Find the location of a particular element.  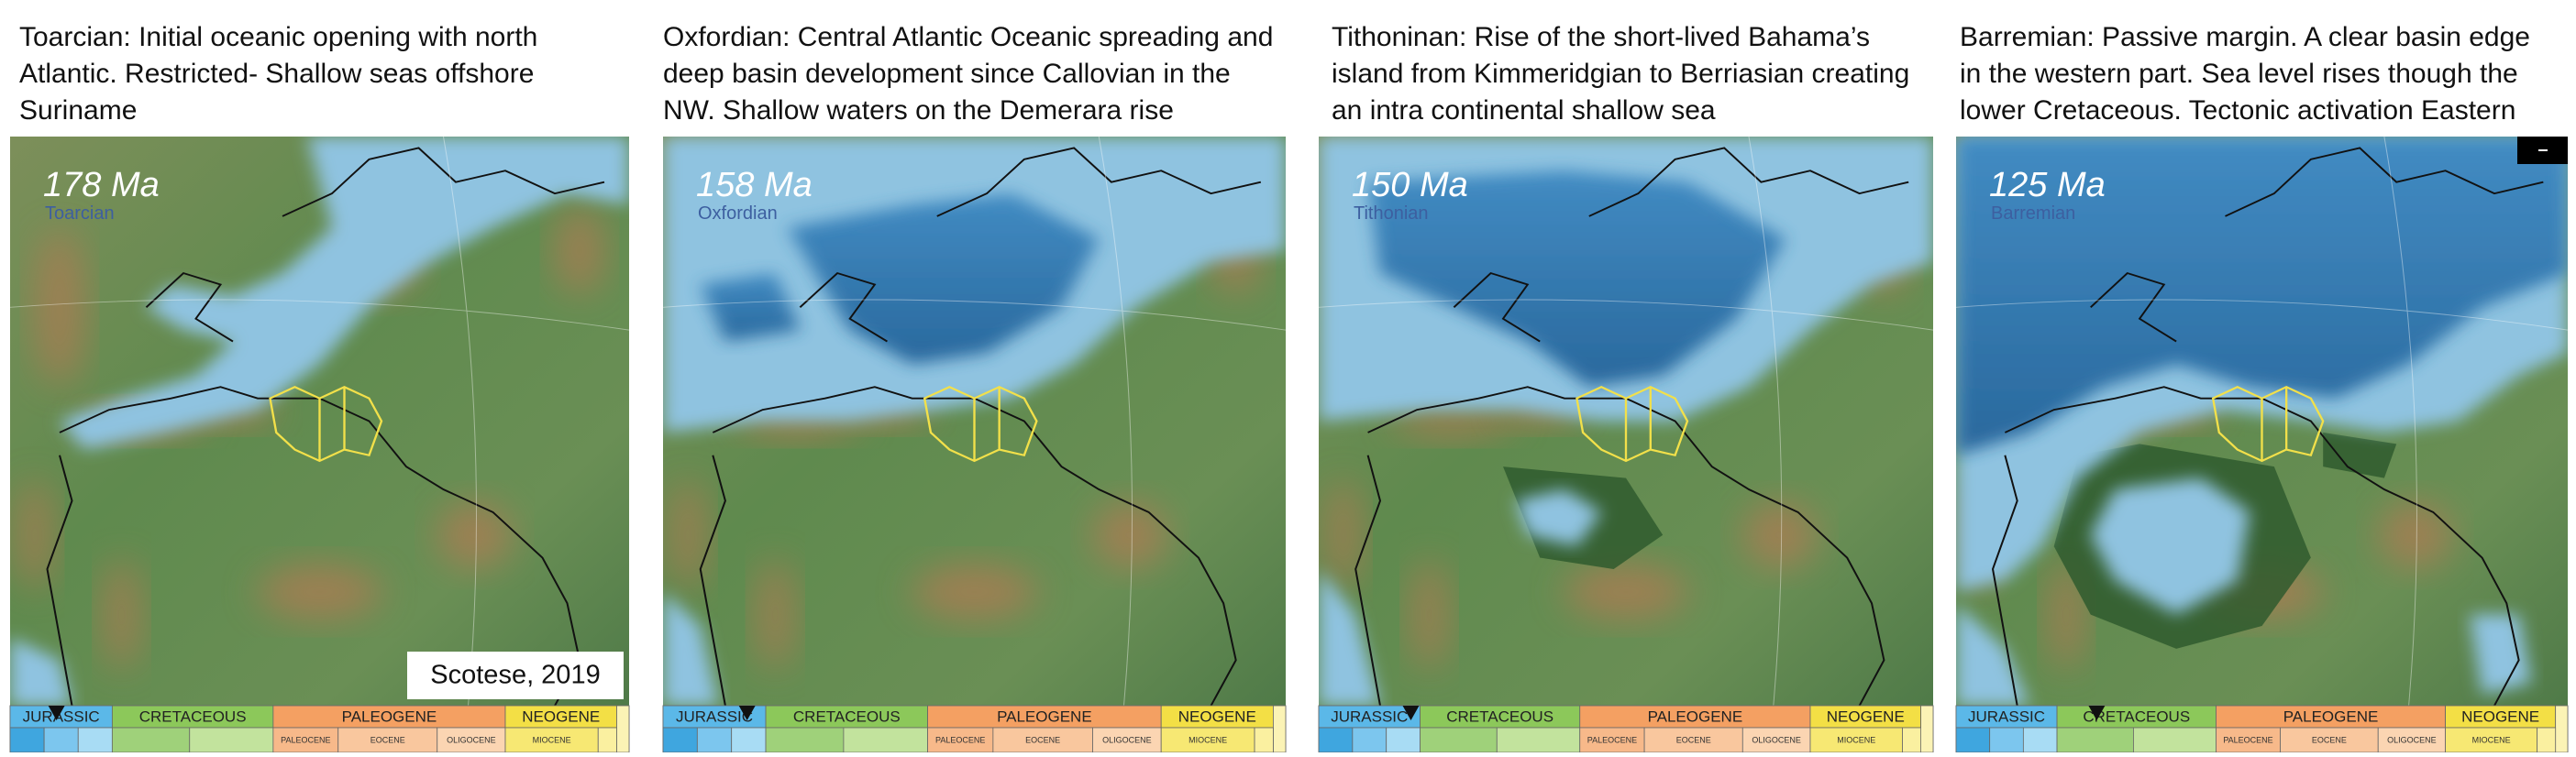

credit-box is located at coordinates (515, 675).